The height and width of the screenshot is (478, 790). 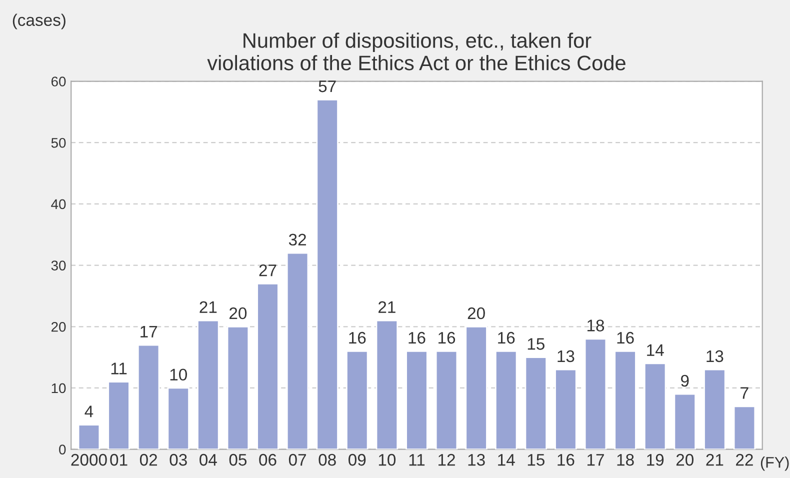 I want to click on x-tick-label: 14, so click(x=506, y=460).